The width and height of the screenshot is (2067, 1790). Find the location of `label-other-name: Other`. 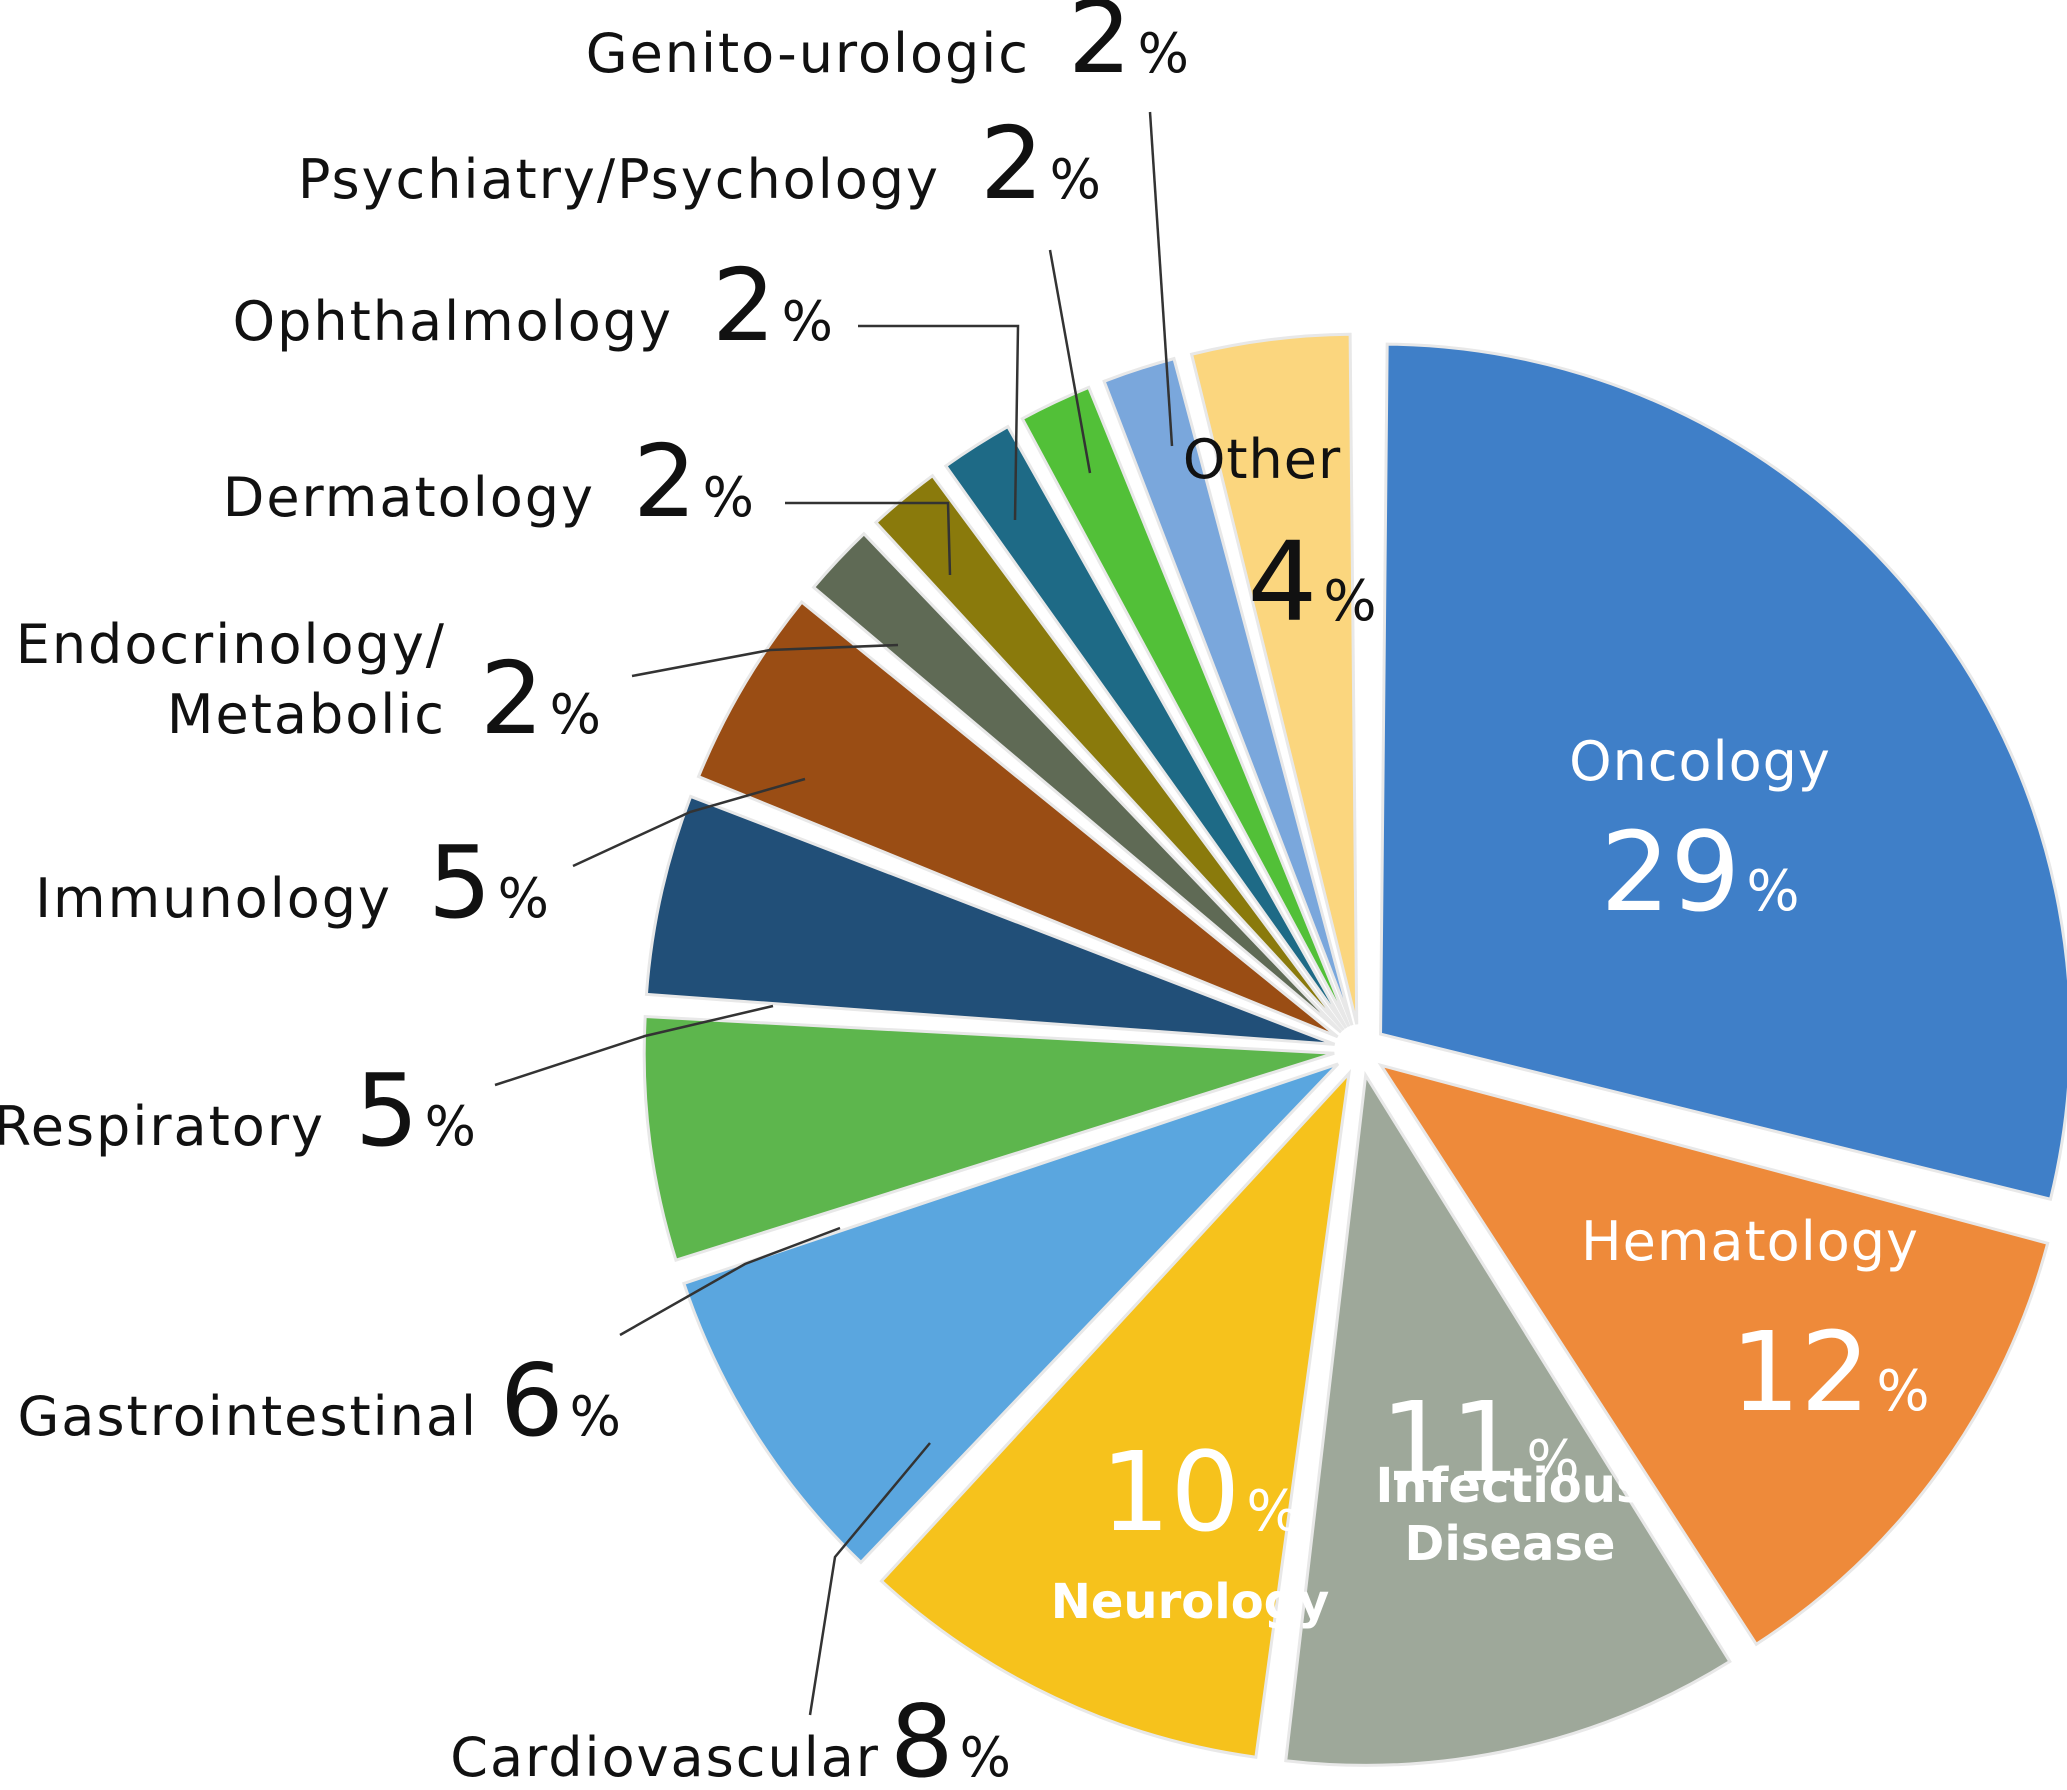

label-other-name: Other is located at coordinates (1262, 459).